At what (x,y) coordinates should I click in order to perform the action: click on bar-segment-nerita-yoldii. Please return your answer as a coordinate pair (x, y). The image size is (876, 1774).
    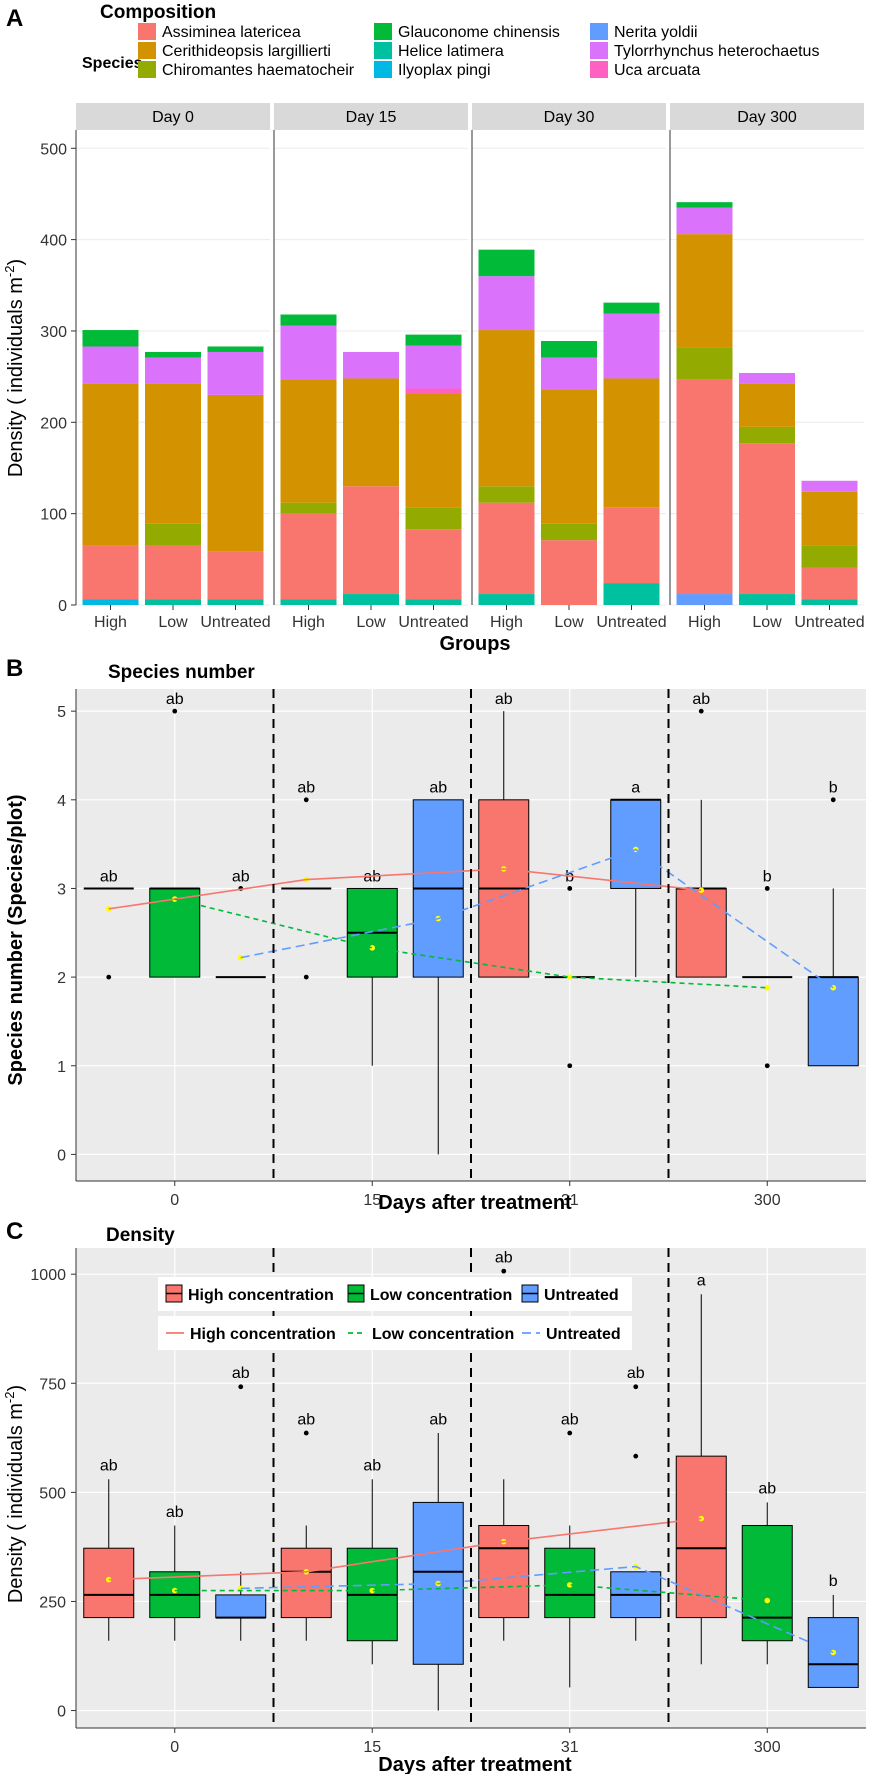
    Looking at the image, I should click on (704, 599).